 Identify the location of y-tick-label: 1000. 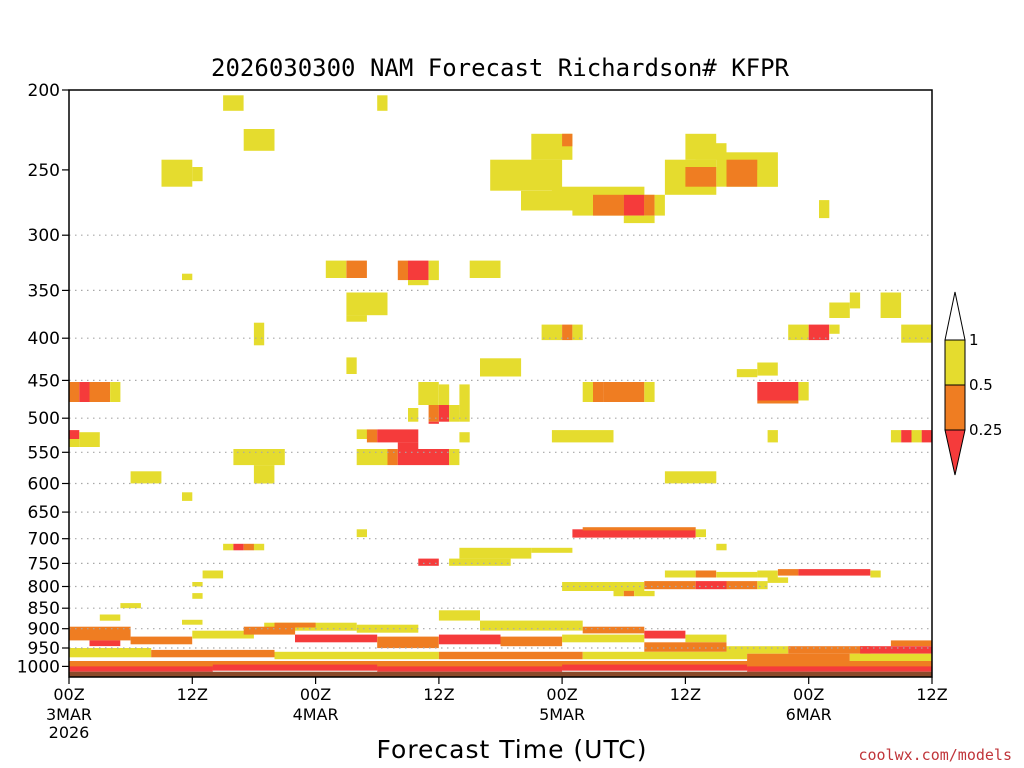
(38, 667).